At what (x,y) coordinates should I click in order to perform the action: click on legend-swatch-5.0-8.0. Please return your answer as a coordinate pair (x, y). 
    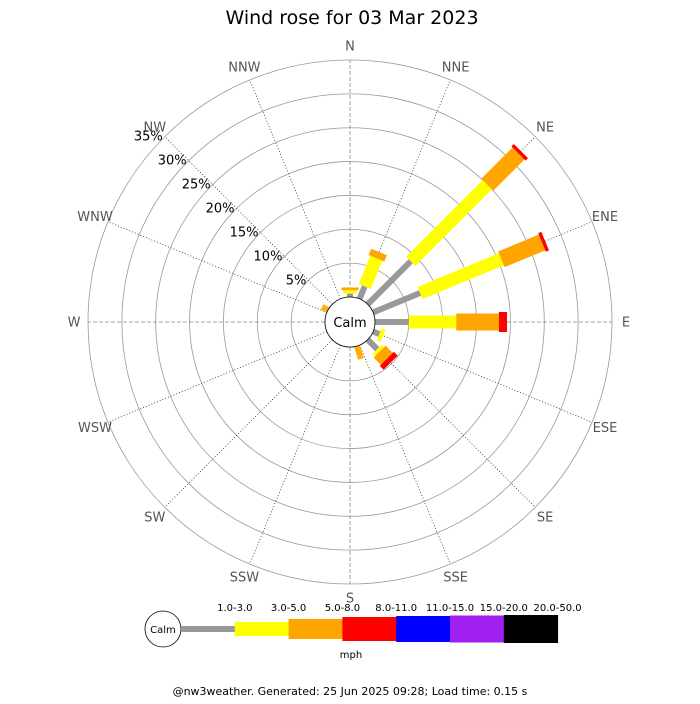
    Looking at the image, I should click on (315, 629).